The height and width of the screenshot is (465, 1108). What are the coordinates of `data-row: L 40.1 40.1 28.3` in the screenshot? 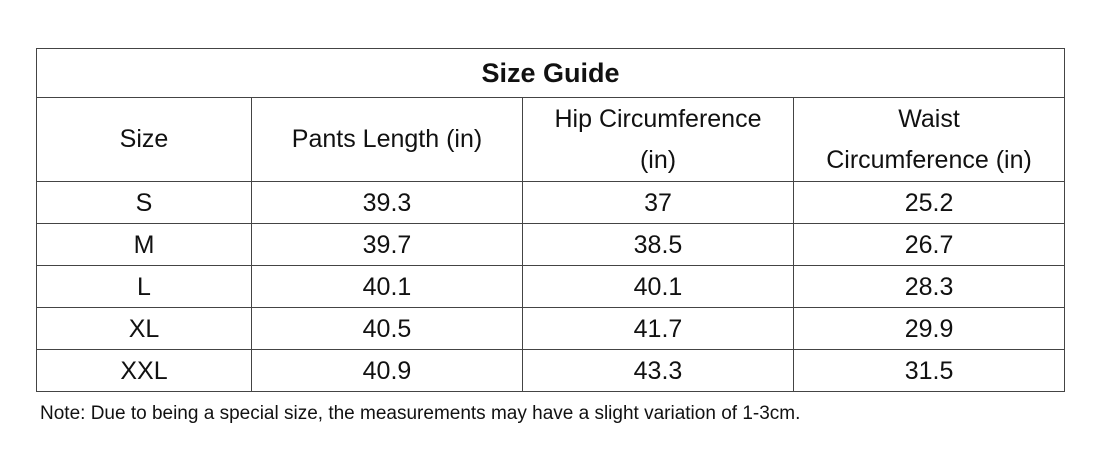 It's located at (551, 286).